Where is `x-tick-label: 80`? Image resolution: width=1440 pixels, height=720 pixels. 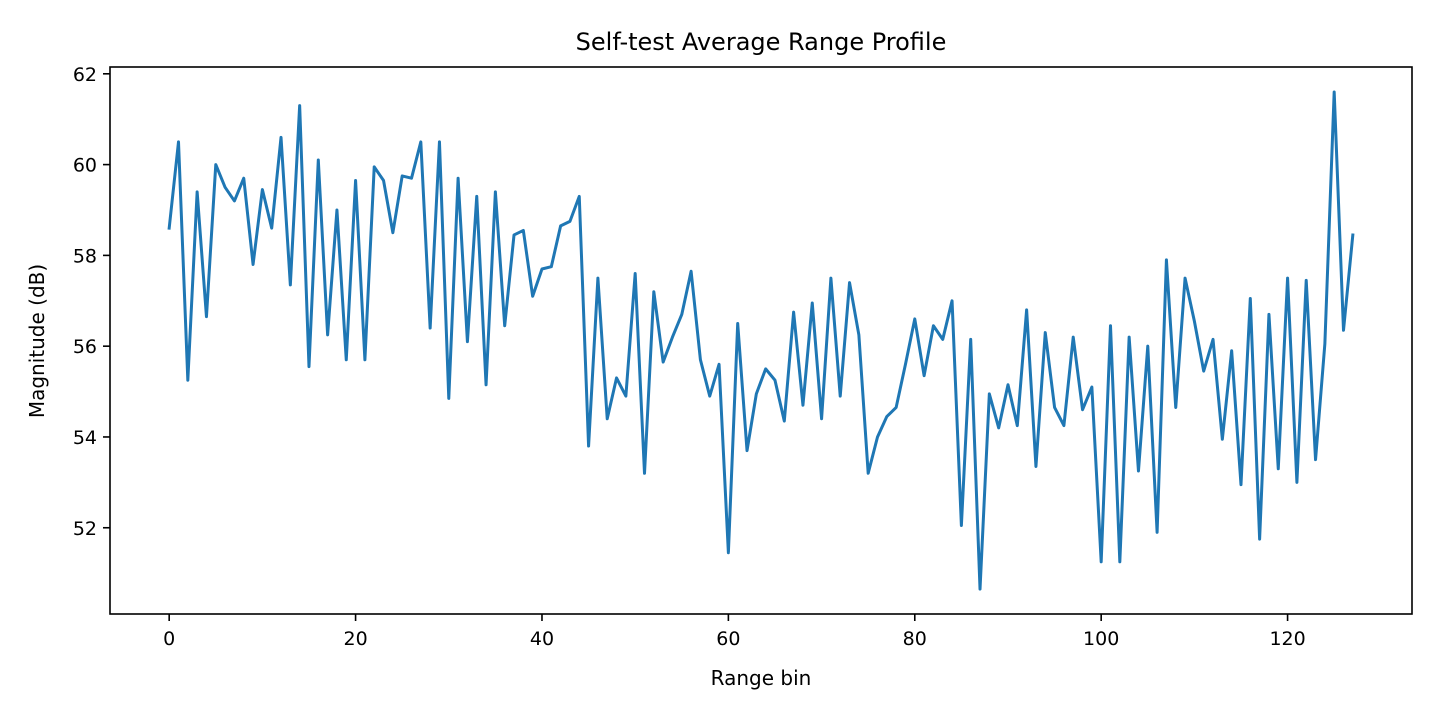 x-tick-label: 80 is located at coordinates (915, 639).